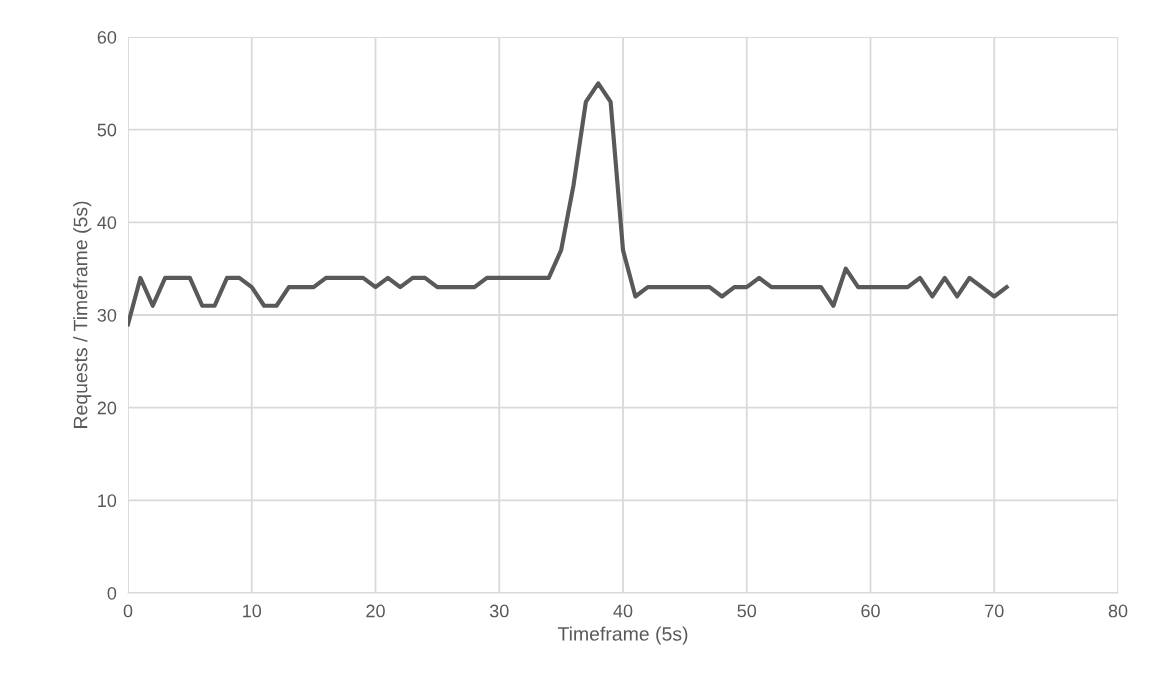 This screenshot has height=675, width=1158. Describe the element at coordinates (622, 635) in the screenshot. I see `x-axis-title: Timeframe (5s)` at that location.